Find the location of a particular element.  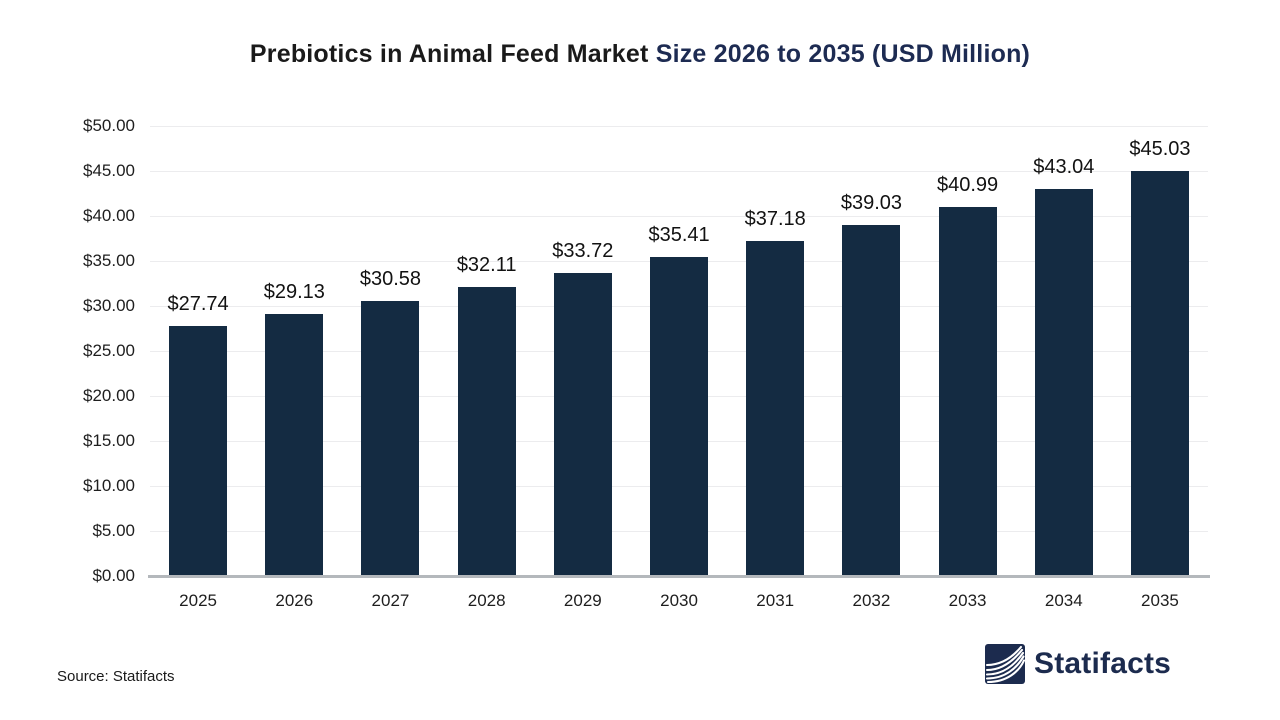

bar-value-label: $29.13 is located at coordinates (294, 291).